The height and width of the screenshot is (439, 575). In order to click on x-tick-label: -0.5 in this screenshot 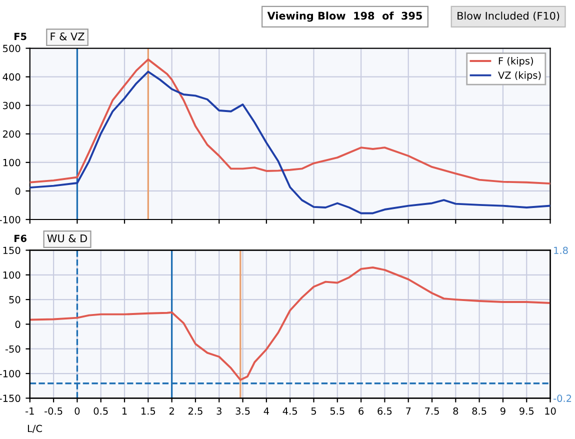, I will do `click(53, 411)`.